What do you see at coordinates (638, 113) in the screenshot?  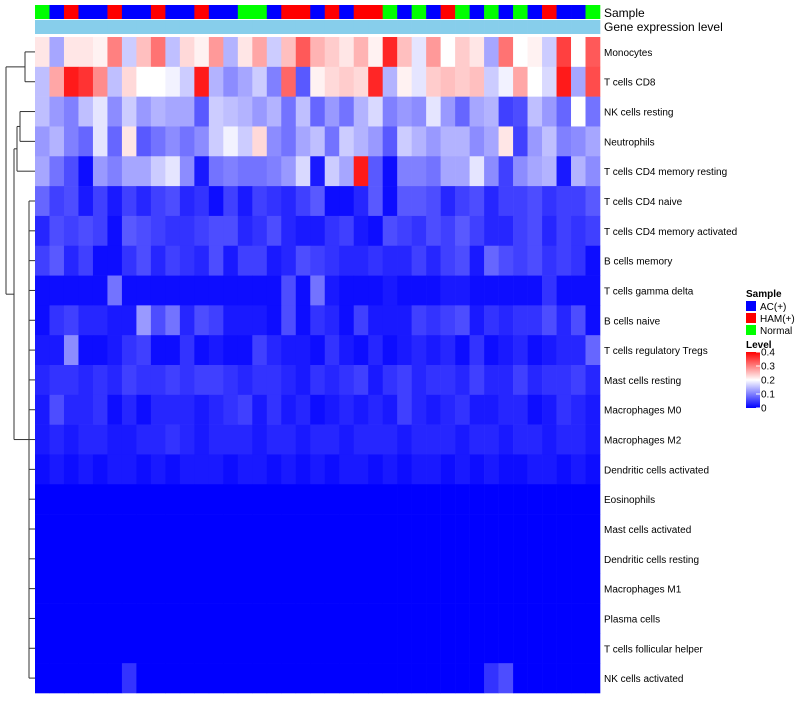 I see `row-label: NK cells resting` at bounding box center [638, 113].